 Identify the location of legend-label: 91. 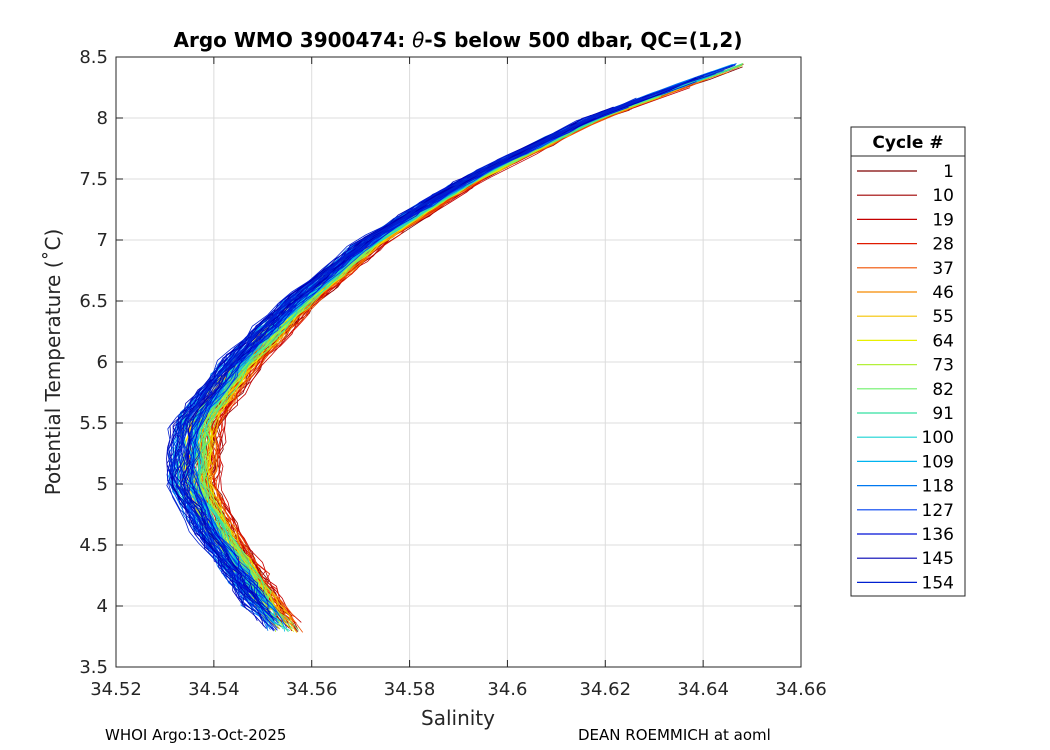
(943, 414).